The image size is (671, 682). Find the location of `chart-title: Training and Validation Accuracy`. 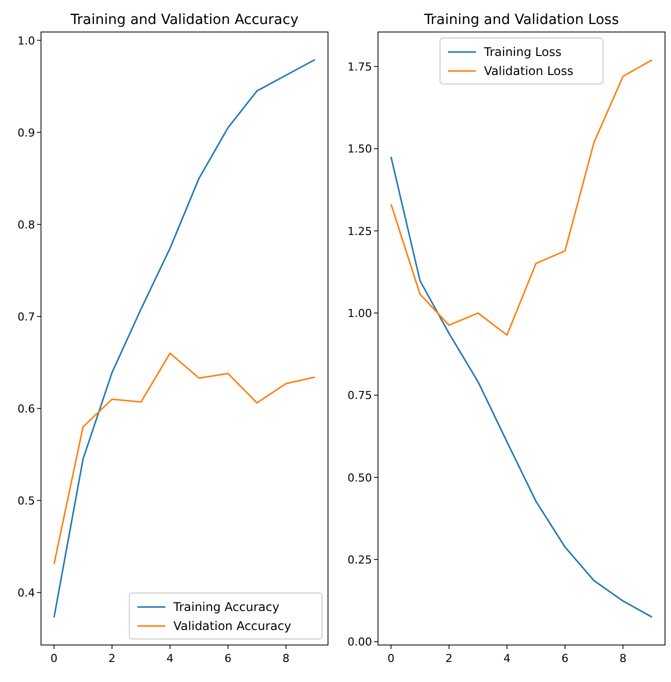

chart-title: Training and Validation Accuracy is located at coordinates (184, 20).